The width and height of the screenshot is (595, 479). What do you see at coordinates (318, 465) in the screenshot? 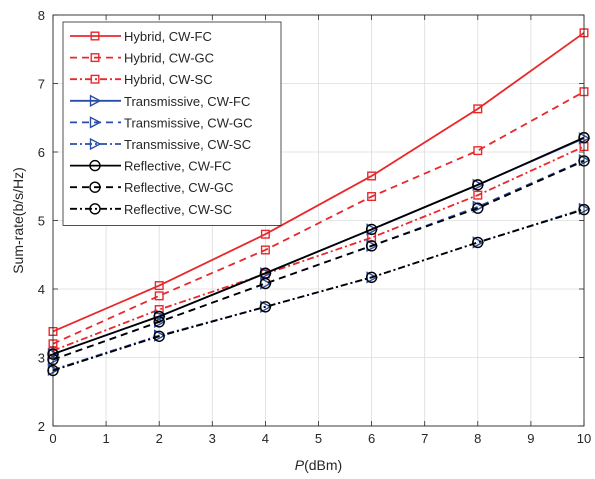
I see `x-axis-label: P(dBm)` at bounding box center [318, 465].